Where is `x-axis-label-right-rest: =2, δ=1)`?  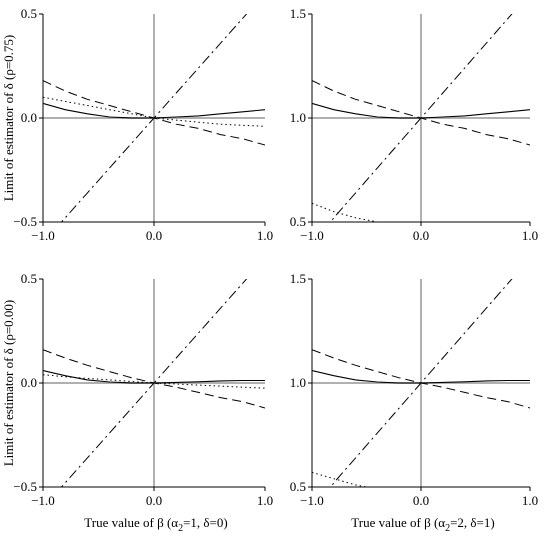 x-axis-label-right-rest: =2, δ=1) is located at coordinates (472, 522).